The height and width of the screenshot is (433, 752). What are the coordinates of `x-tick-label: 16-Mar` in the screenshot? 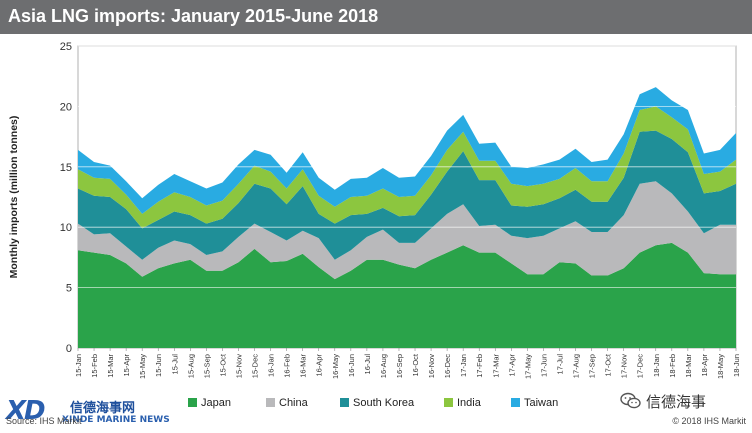 It's located at (303, 366).